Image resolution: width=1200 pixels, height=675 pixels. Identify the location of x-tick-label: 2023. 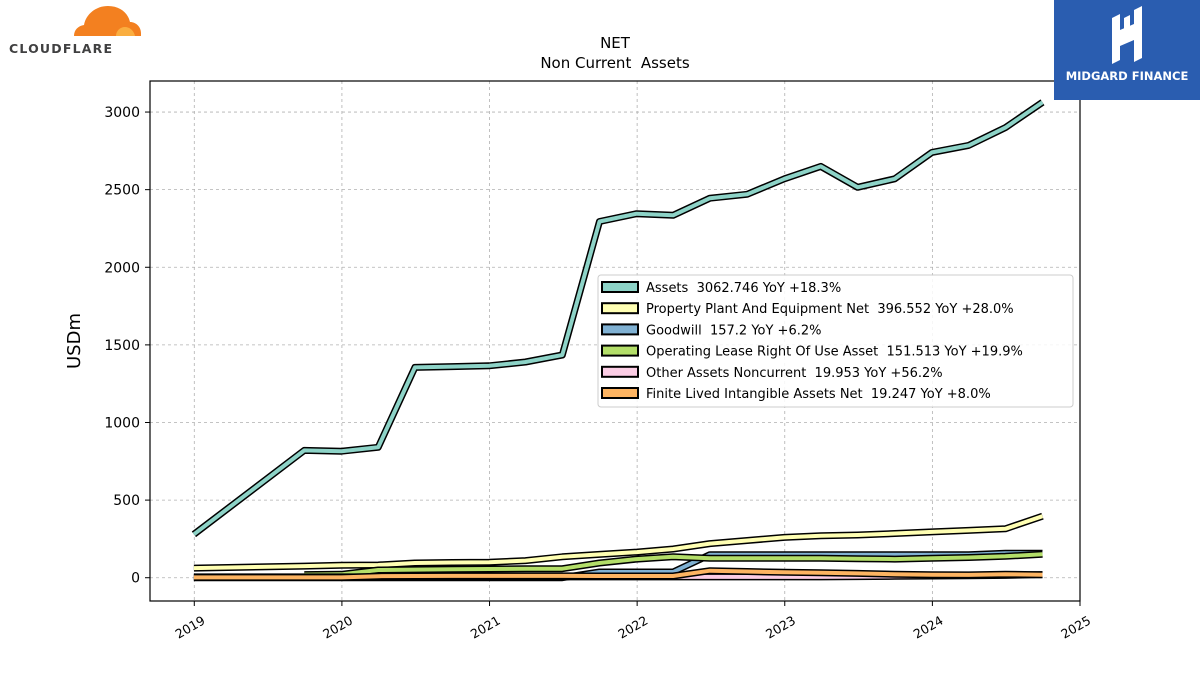
(780, 627).